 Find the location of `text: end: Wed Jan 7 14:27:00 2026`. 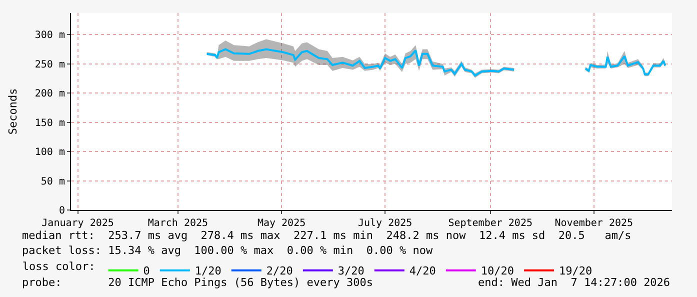

text: end: Wed Jan 7 14:27:00 2026 is located at coordinates (574, 282).